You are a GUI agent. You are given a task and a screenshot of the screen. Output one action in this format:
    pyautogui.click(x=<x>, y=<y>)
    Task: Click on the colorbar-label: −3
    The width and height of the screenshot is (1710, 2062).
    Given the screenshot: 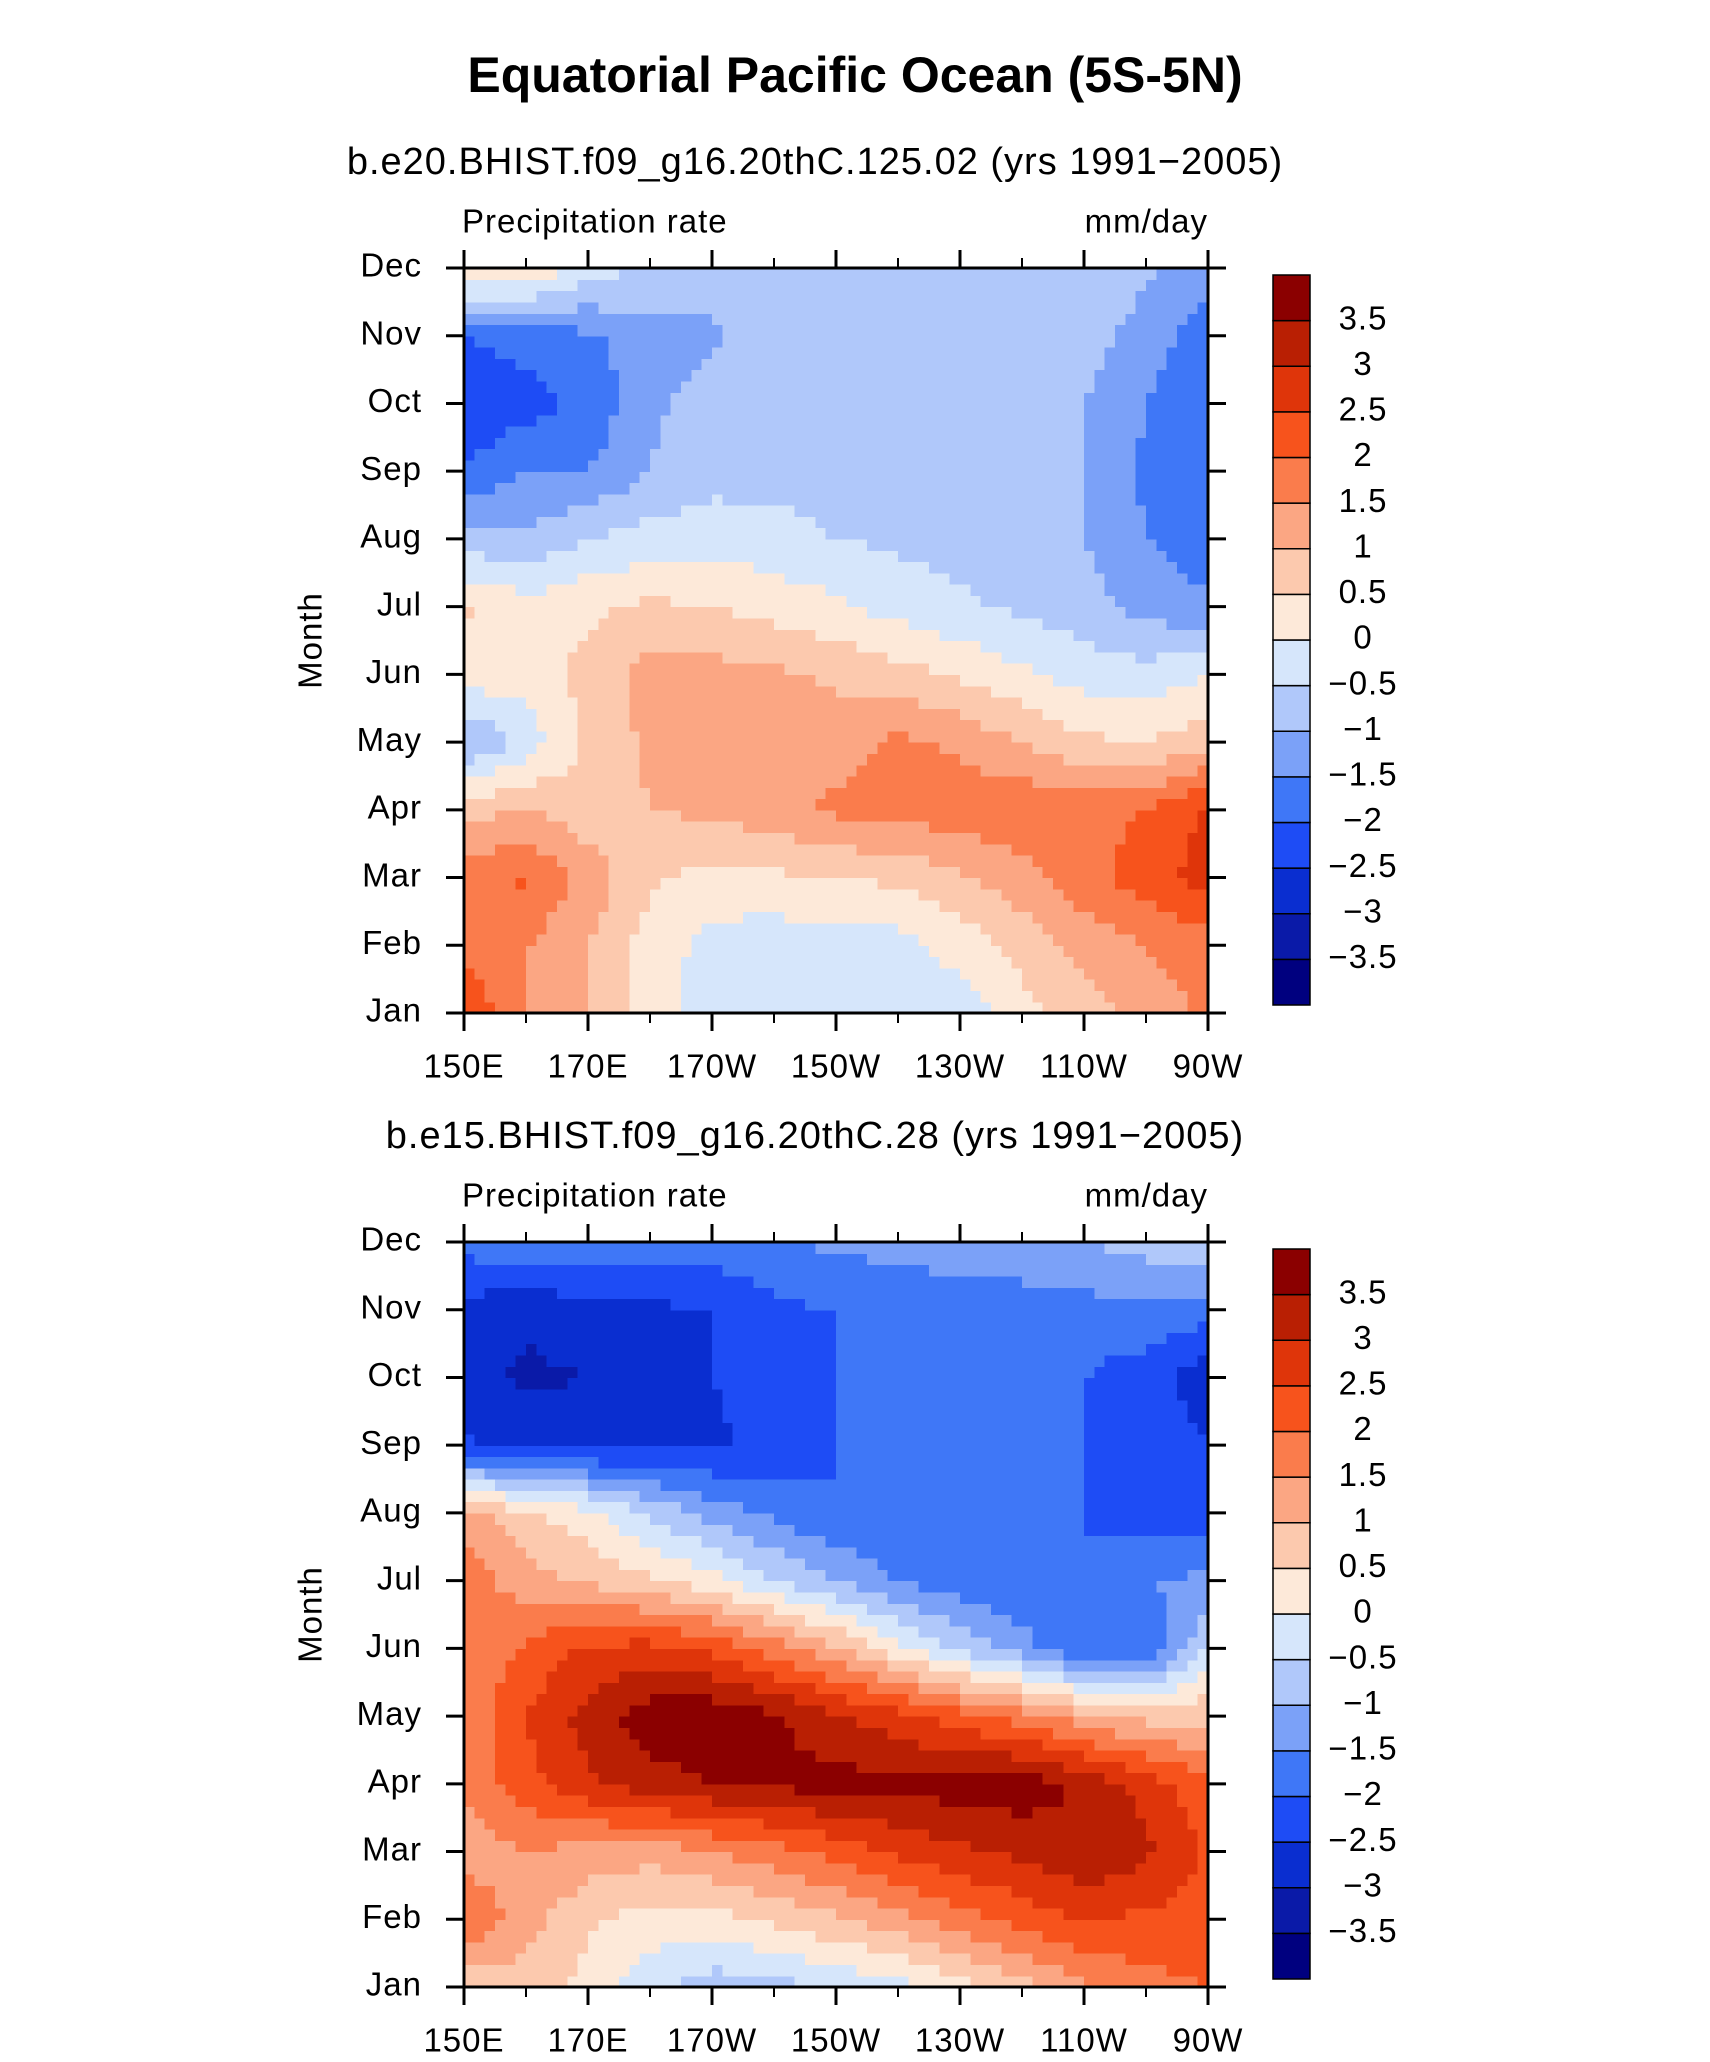 What is the action you would take?
    pyautogui.click(x=1363, y=910)
    